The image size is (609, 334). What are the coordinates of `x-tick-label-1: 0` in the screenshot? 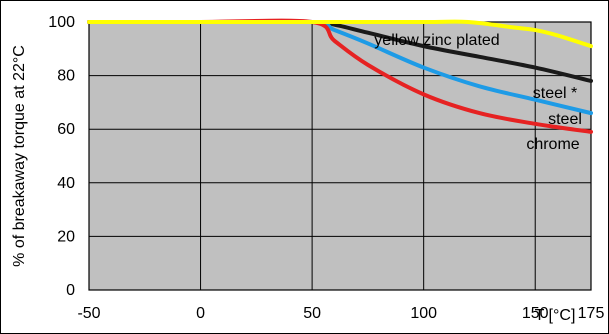 It's located at (200, 313).